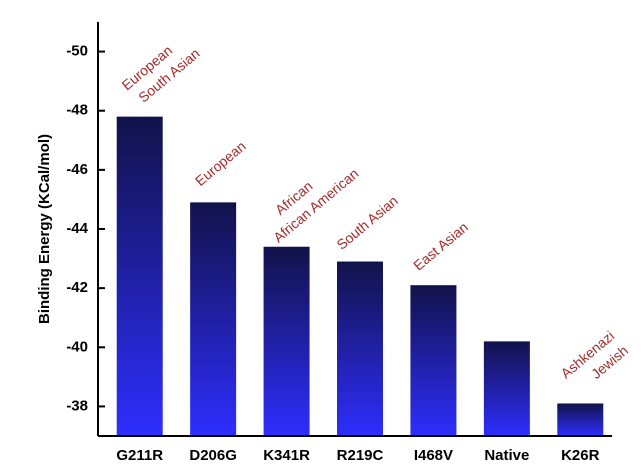  I want to click on y-tick-label: -44, so click(77, 228).